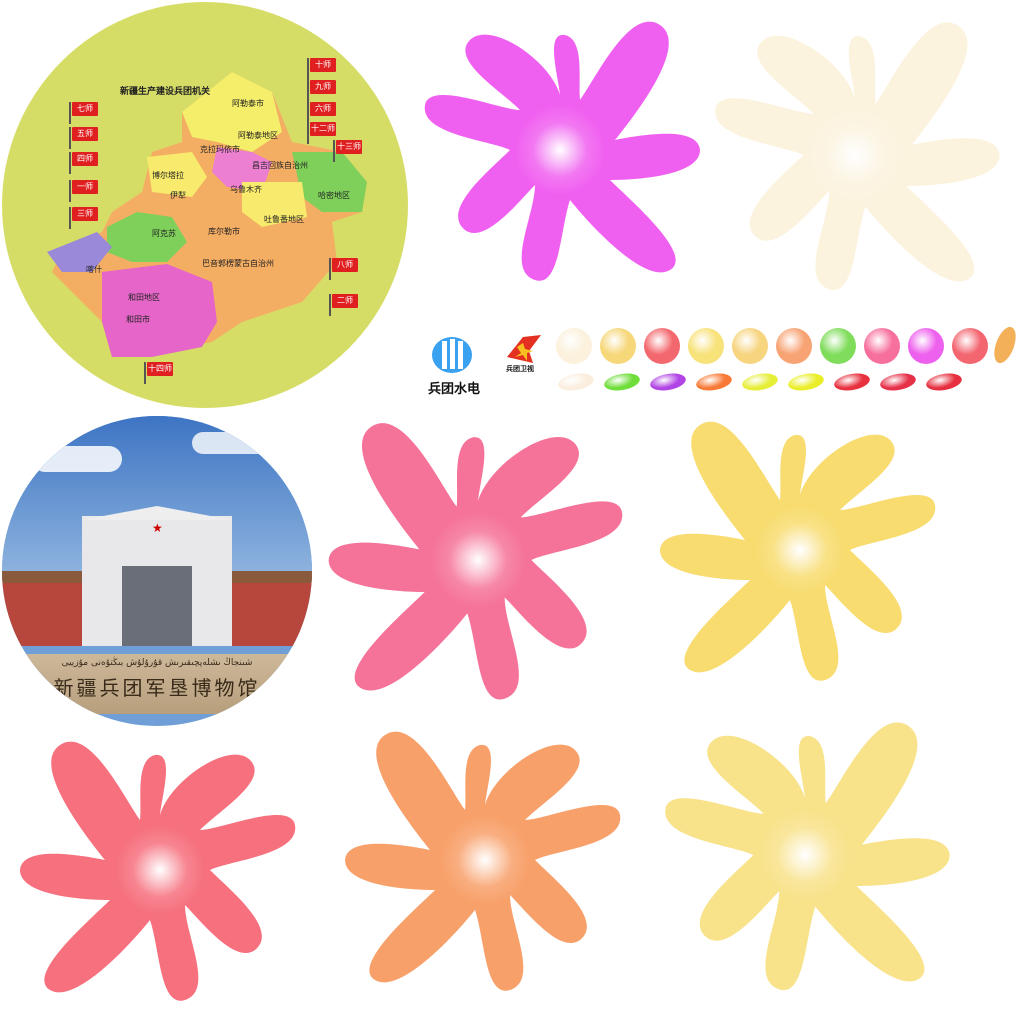  Describe the element at coordinates (321, 69) in the screenshot. I see `division-flag: 十师` at that location.